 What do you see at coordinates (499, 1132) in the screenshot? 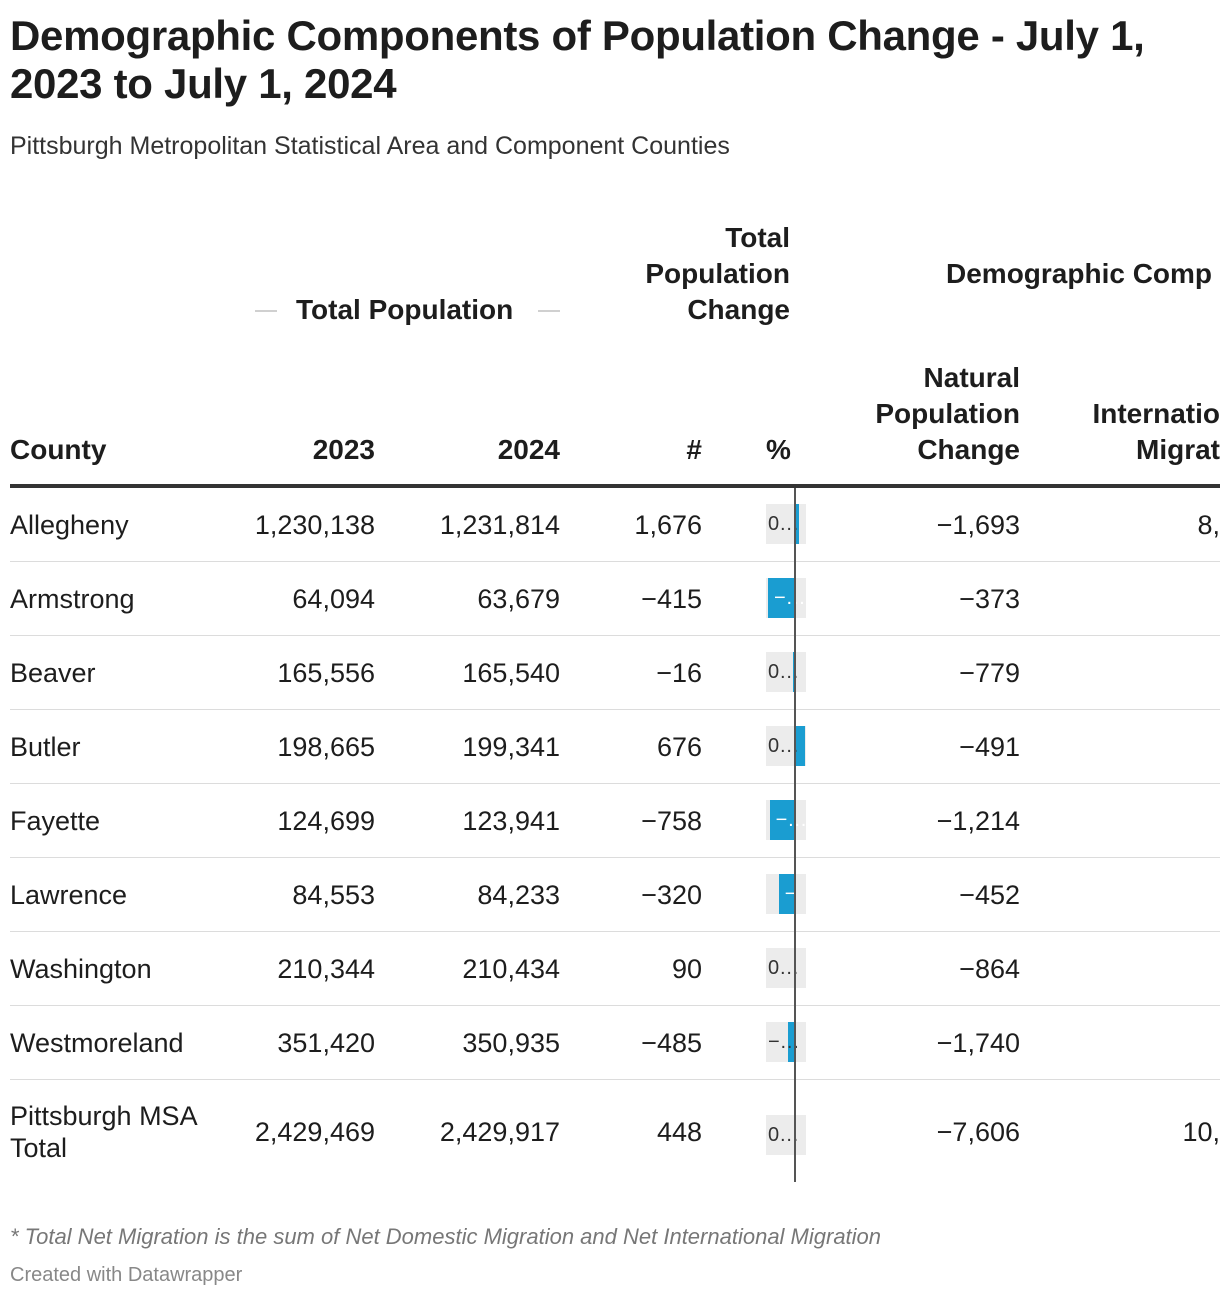
I see `pop-2024: 2,429,917` at bounding box center [499, 1132].